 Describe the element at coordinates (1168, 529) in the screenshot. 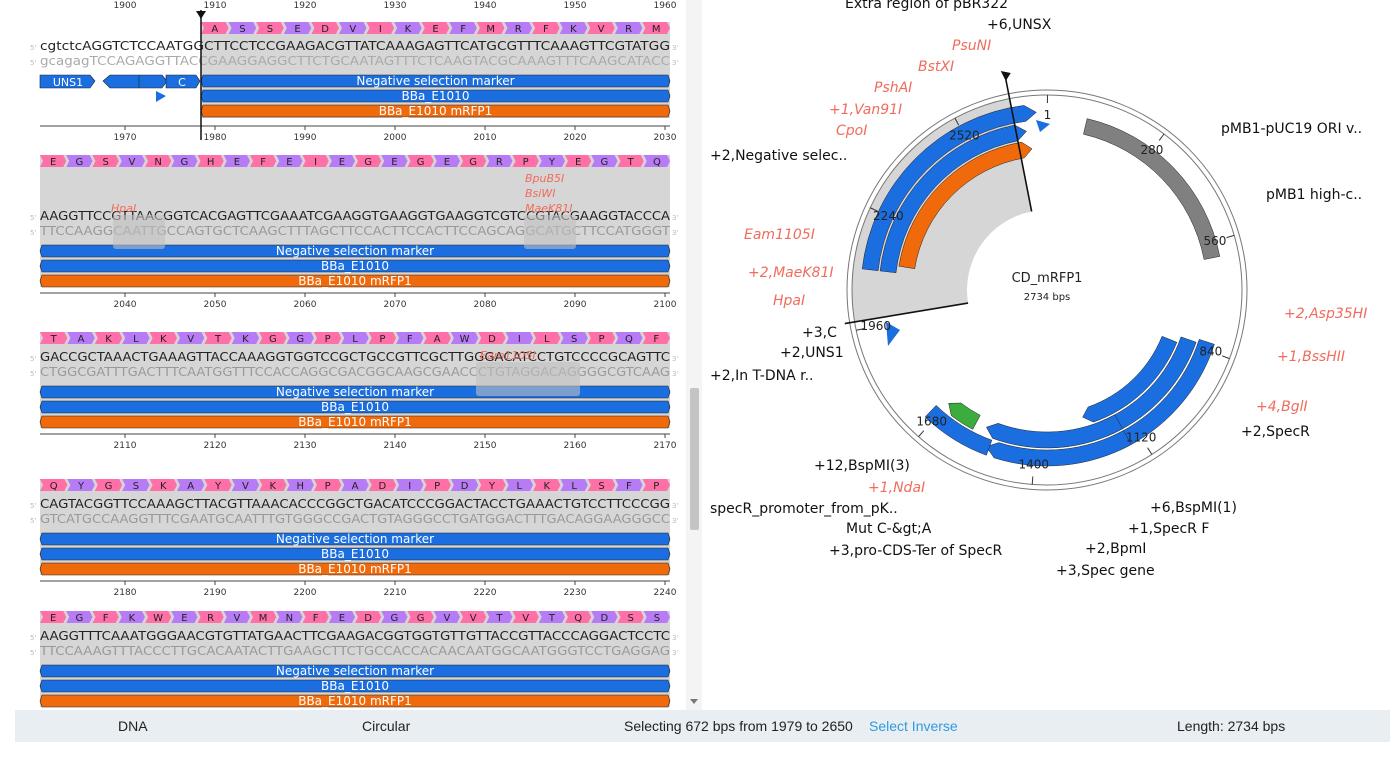

I see `map-label-26: +1,SpecR F` at that location.